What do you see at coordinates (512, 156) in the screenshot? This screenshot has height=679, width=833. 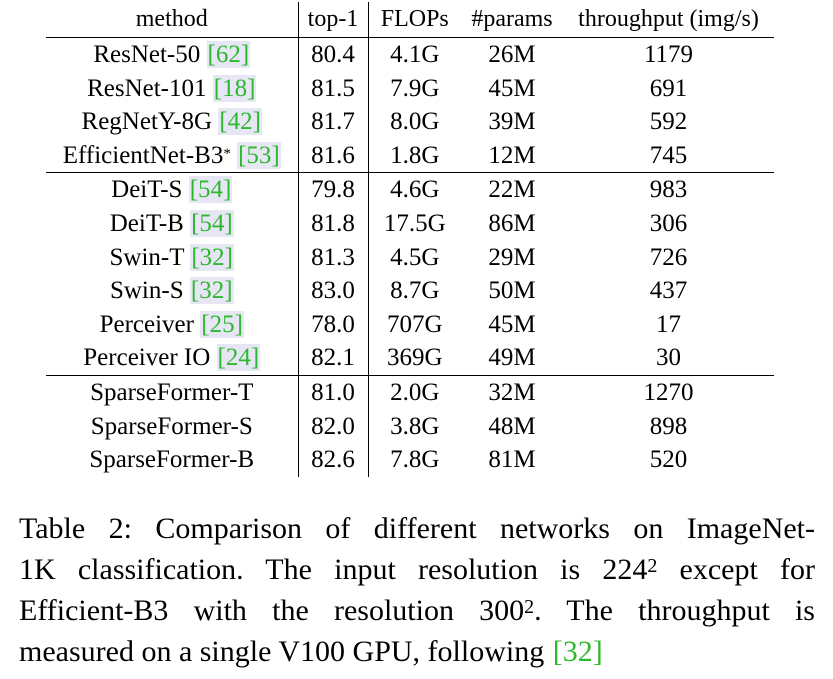 I see `cell-params: 12M` at bounding box center [512, 156].